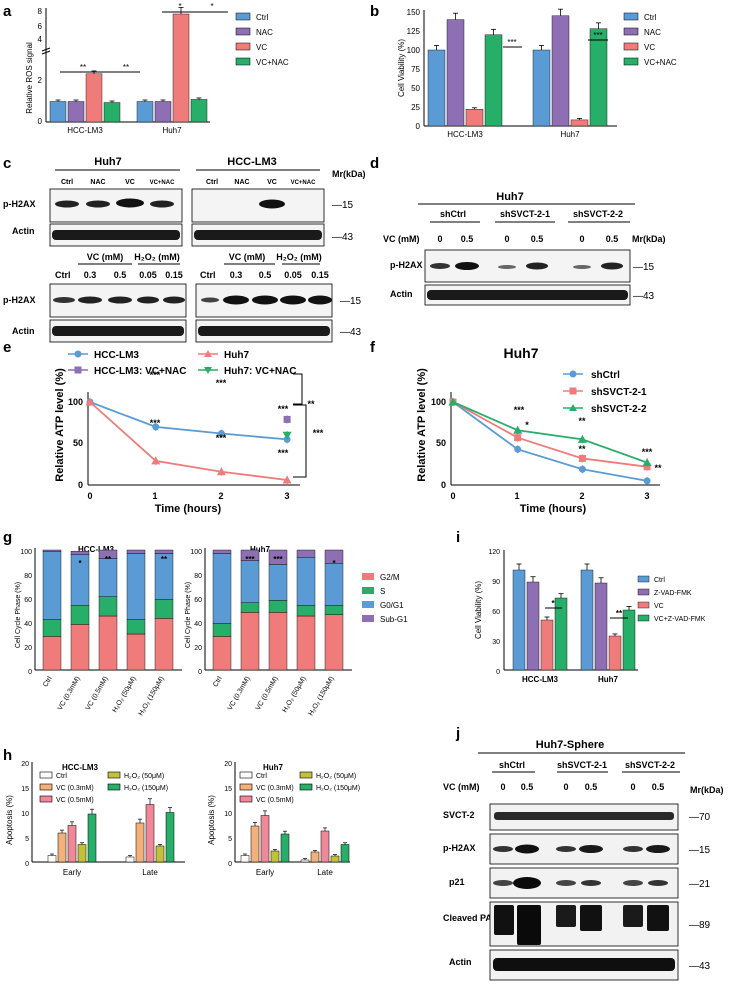 The image size is (731, 999). What do you see at coordinates (414, 12) in the screenshot?
I see `ytick-label: 150` at bounding box center [414, 12].